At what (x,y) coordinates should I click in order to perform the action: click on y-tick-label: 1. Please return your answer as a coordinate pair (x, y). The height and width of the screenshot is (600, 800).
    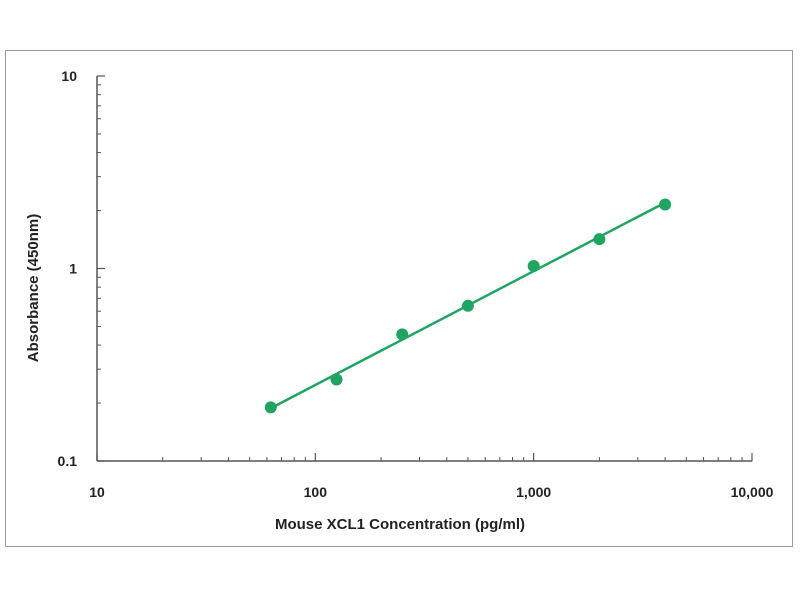
    Looking at the image, I should click on (73, 269).